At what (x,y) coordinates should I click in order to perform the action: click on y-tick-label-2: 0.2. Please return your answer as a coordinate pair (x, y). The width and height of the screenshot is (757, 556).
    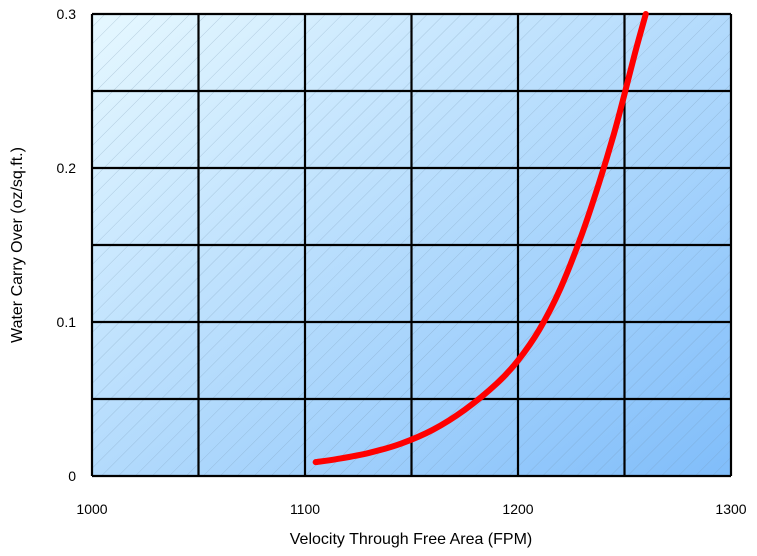
    Looking at the image, I should click on (67, 168).